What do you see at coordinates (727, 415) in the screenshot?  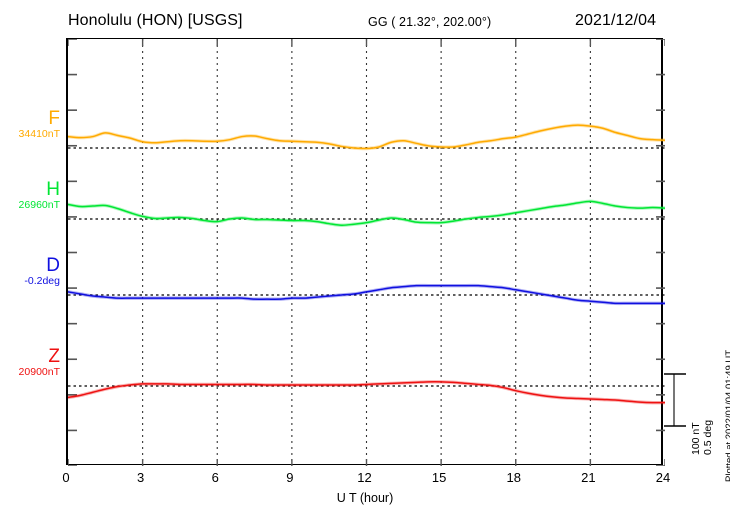 I see `plotted-timestamp: Plotted at 2022/01/04 01:49 UT` at bounding box center [727, 415].